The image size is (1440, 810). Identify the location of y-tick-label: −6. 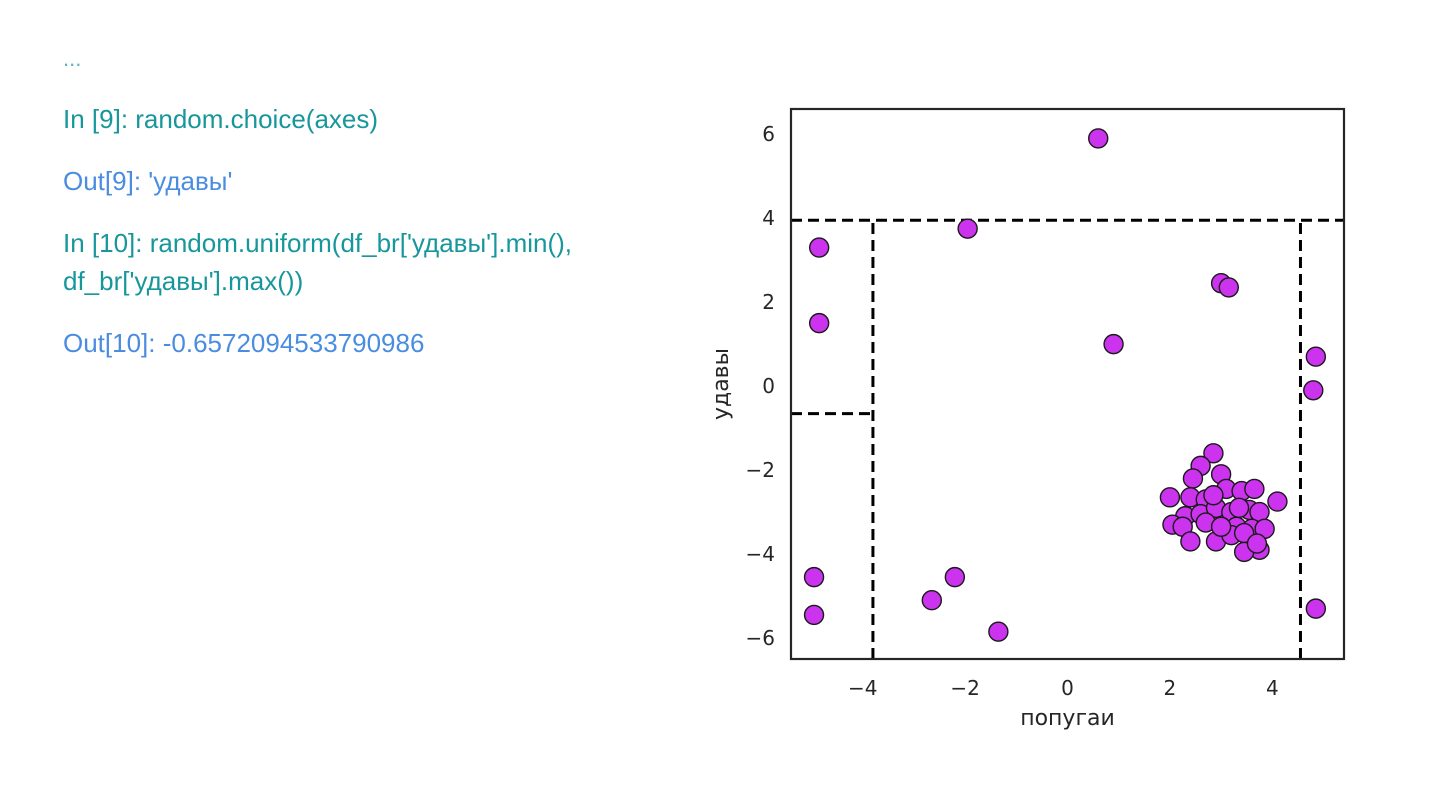
(760, 638).